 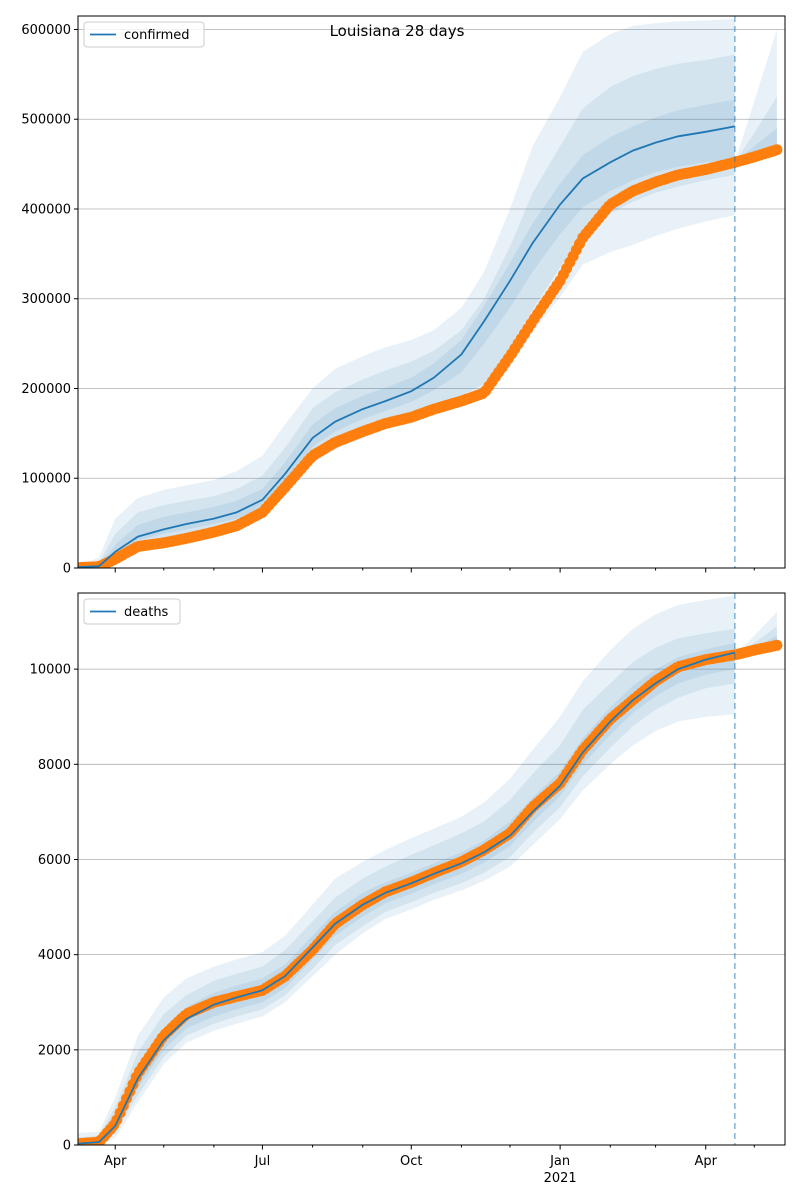 What do you see at coordinates (397, 31) in the screenshot?
I see `chart-title: Louisiana 28 days` at bounding box center [397, 31].